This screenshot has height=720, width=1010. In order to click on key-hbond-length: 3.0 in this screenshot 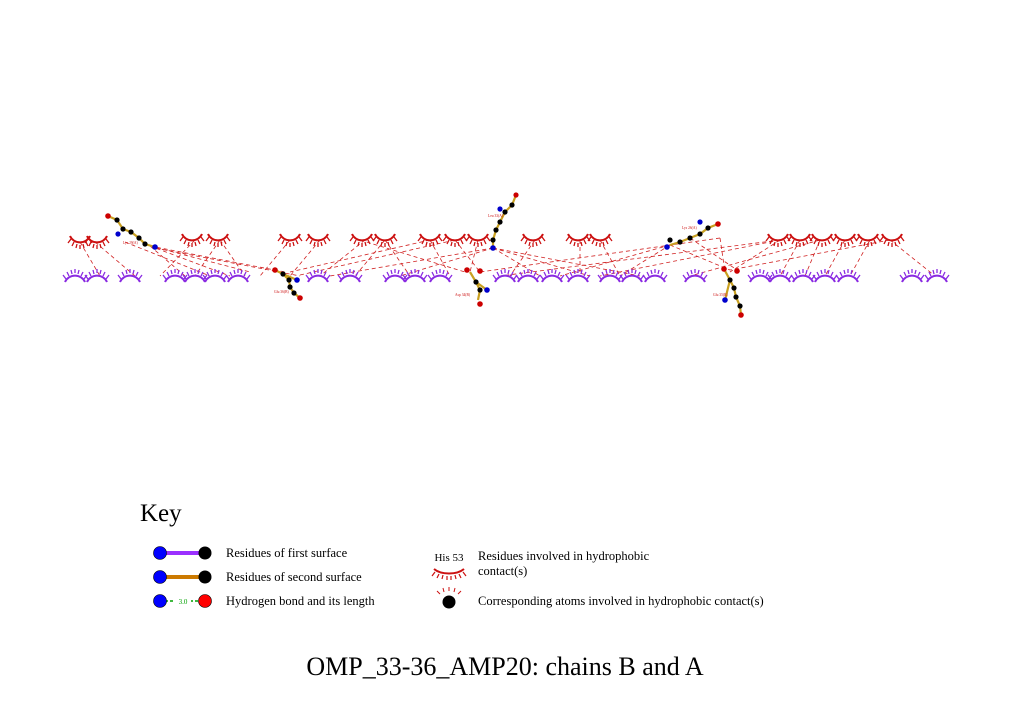, I will do `click(183, 602)`.